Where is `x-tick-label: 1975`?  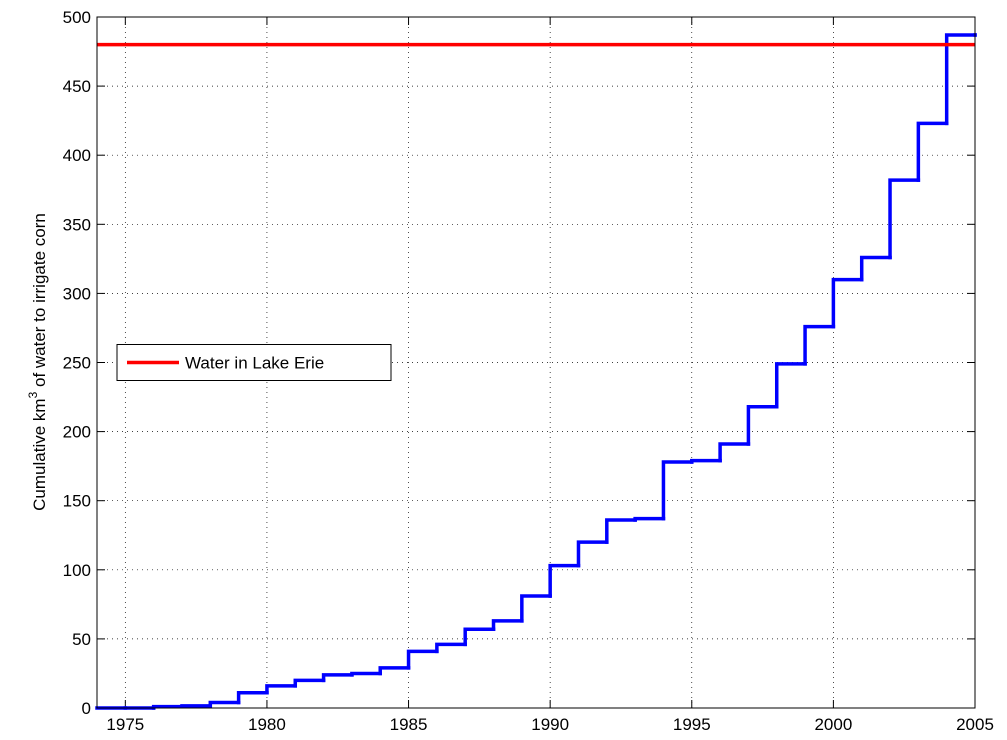
x-tick-label: 1975 is located at coordinates (125, 724).